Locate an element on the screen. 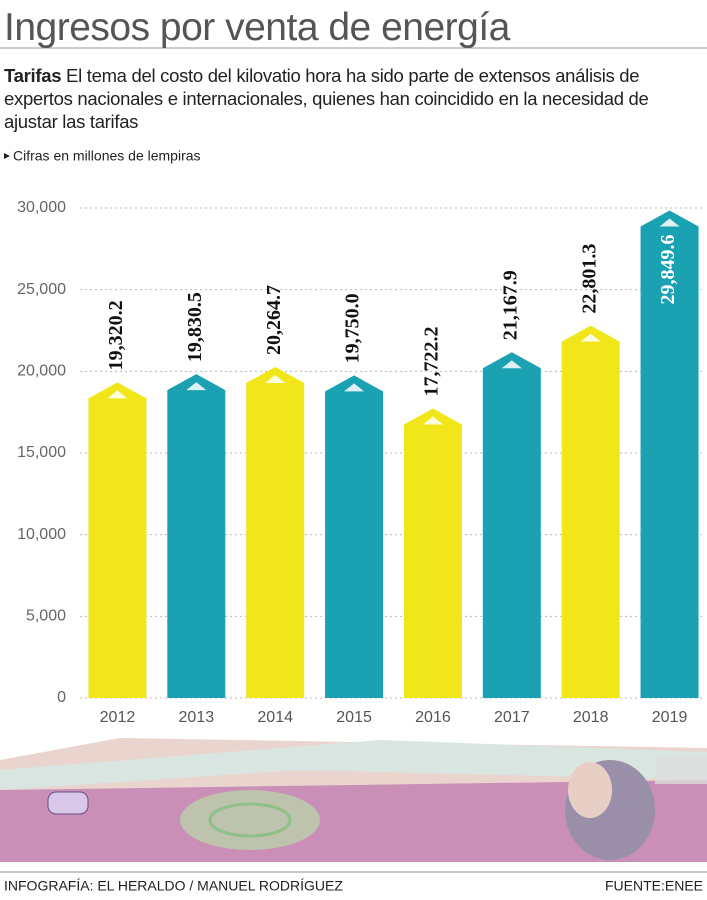 The height and width of the screenshot is (900, 707). source: FUENTE:ENEE is located at coordinates (654, 886).